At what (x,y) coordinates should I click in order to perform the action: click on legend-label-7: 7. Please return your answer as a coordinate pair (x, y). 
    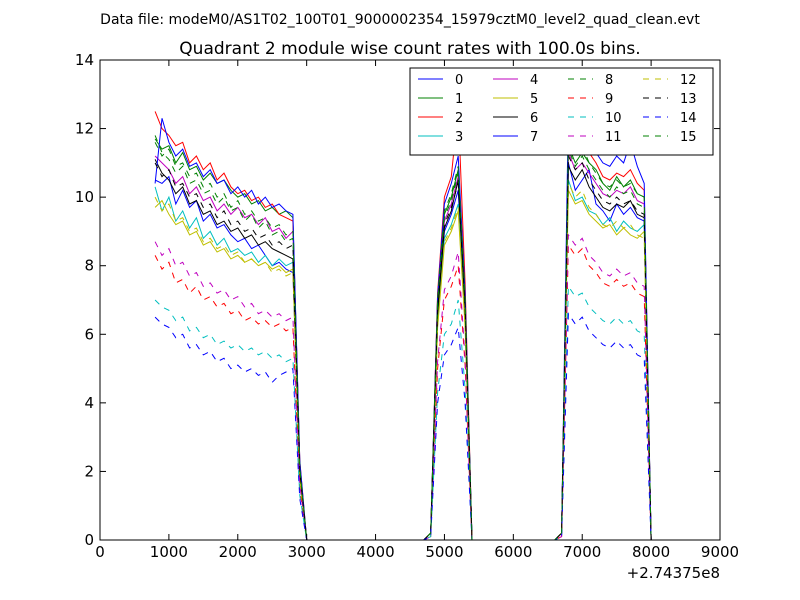
    Looking at the image, I should click on (534, 137).